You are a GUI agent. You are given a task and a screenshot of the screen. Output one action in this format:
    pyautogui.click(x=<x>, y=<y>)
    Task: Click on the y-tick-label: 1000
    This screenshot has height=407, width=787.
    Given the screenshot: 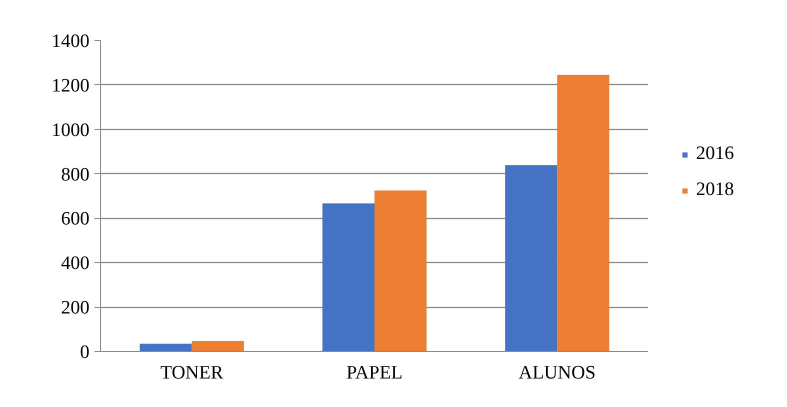 What is the action you would take?
    pyautogui.click(x=71, y=130)
    